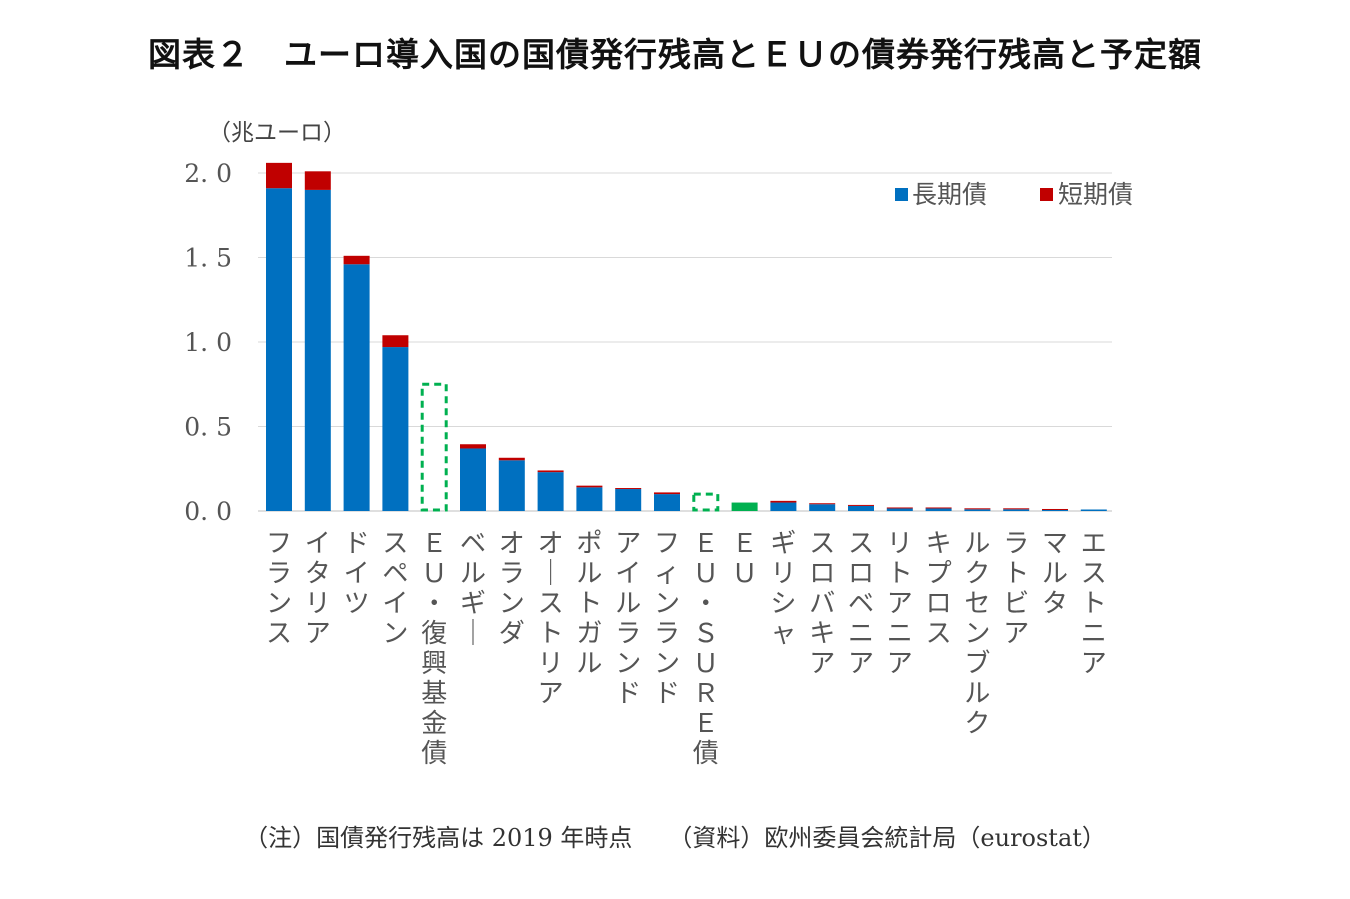 The height and width of the screenshot is (899, 1350). What do you see at coordinates (949, 194) in the screenshot?
I see `legend-label-long-term: 長期債` at bounding box center [949, 194].